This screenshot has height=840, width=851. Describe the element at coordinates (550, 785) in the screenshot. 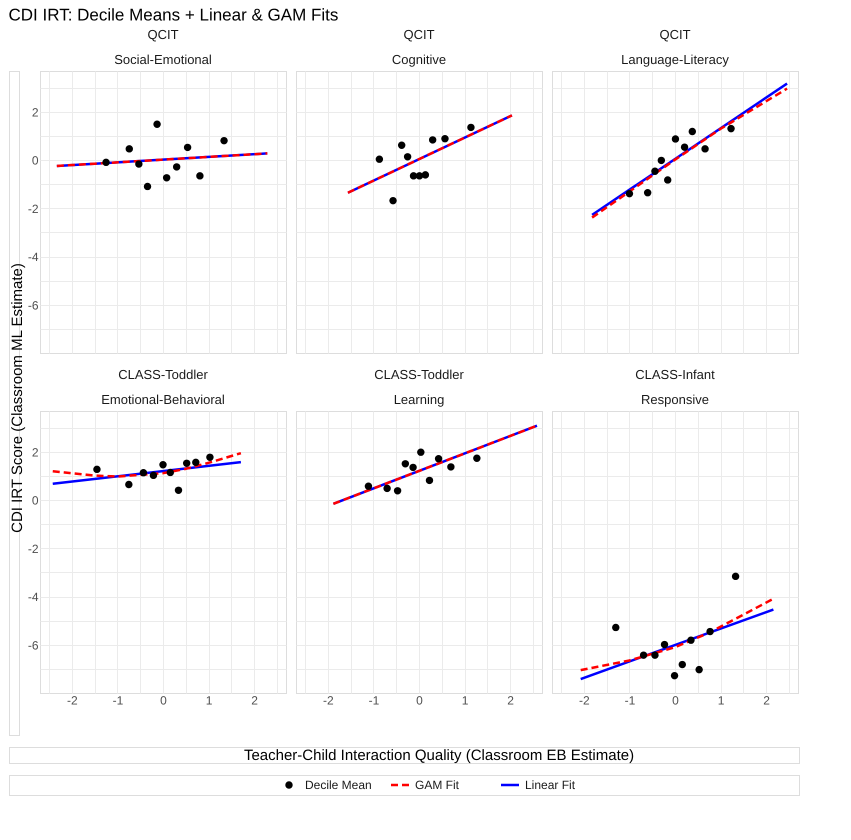

I see `legend-label: Linear Fit` at that location.